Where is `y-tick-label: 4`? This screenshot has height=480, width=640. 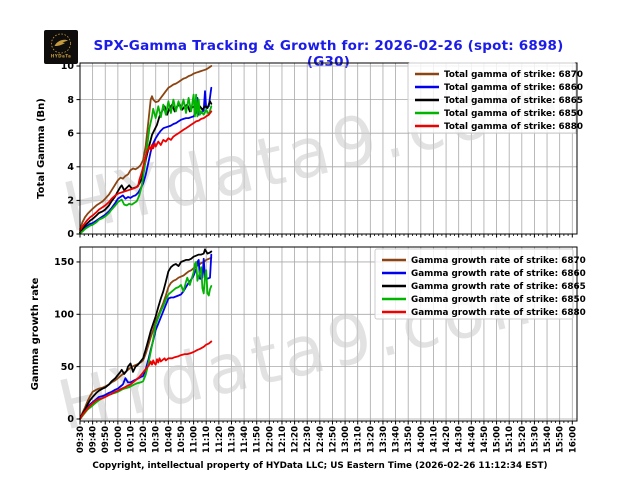 y-tick-label: 4 is located at coordinates (70, 167).